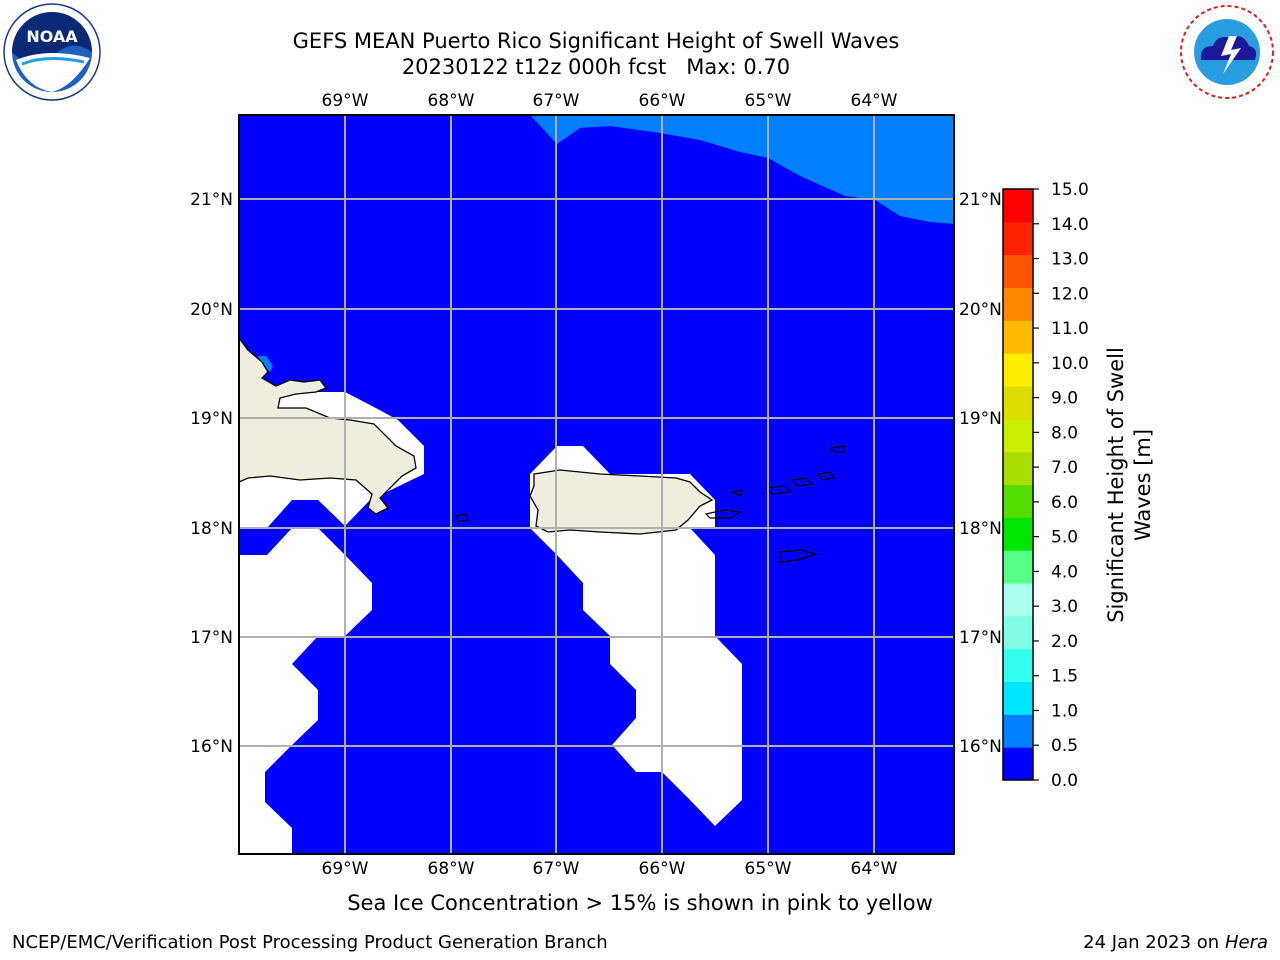 The image size is (1280, 960). I want to click on colorbar-tick-label: 14.0, so click(1070, 225).